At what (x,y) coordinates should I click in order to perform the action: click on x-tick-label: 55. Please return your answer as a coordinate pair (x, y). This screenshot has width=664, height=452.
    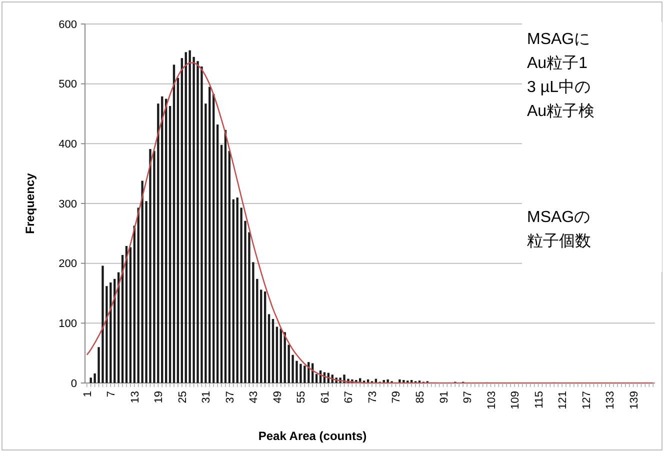
    Looking at the image, I should click on (302, 397).